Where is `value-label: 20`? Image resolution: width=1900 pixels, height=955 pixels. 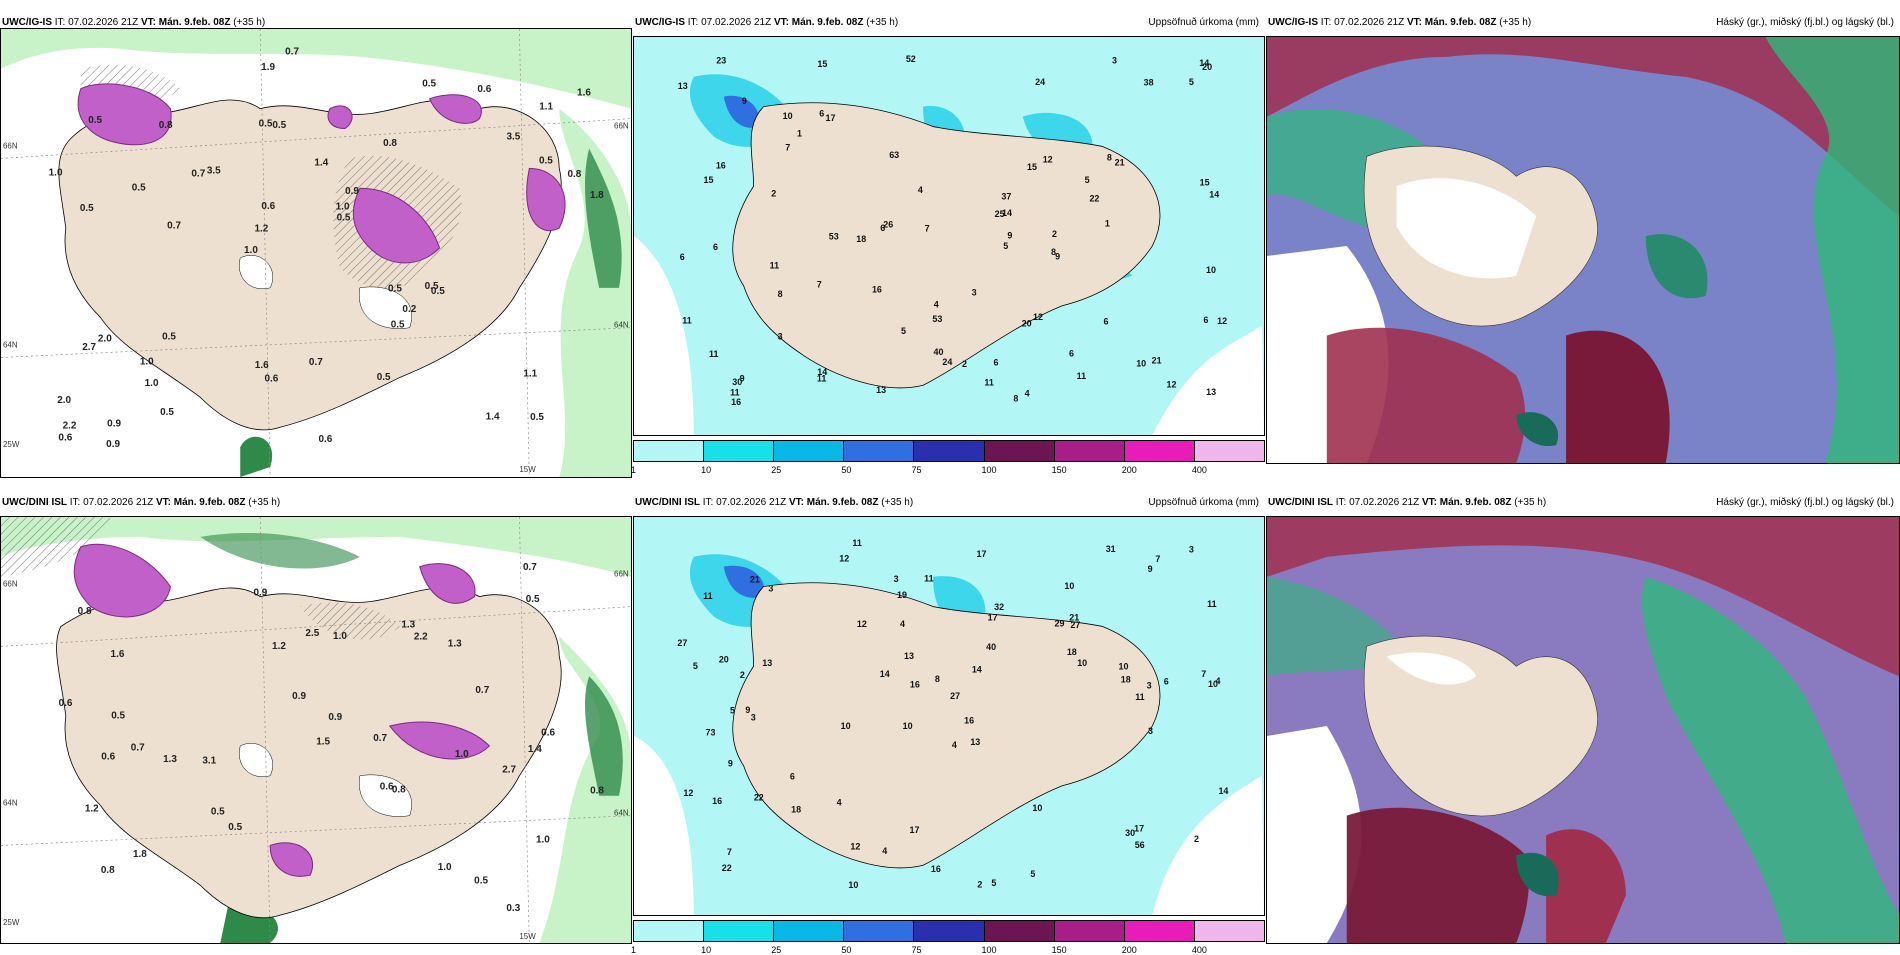
value-label: 20 is located at coordinates (1207, 67).